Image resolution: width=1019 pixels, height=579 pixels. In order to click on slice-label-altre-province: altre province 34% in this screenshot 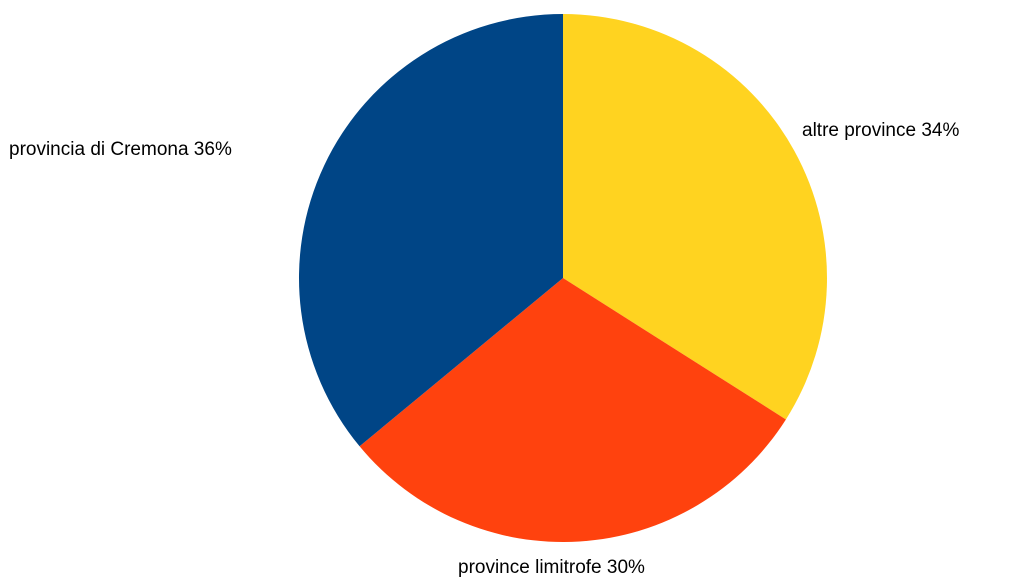, I will do `click(880, 130)`.